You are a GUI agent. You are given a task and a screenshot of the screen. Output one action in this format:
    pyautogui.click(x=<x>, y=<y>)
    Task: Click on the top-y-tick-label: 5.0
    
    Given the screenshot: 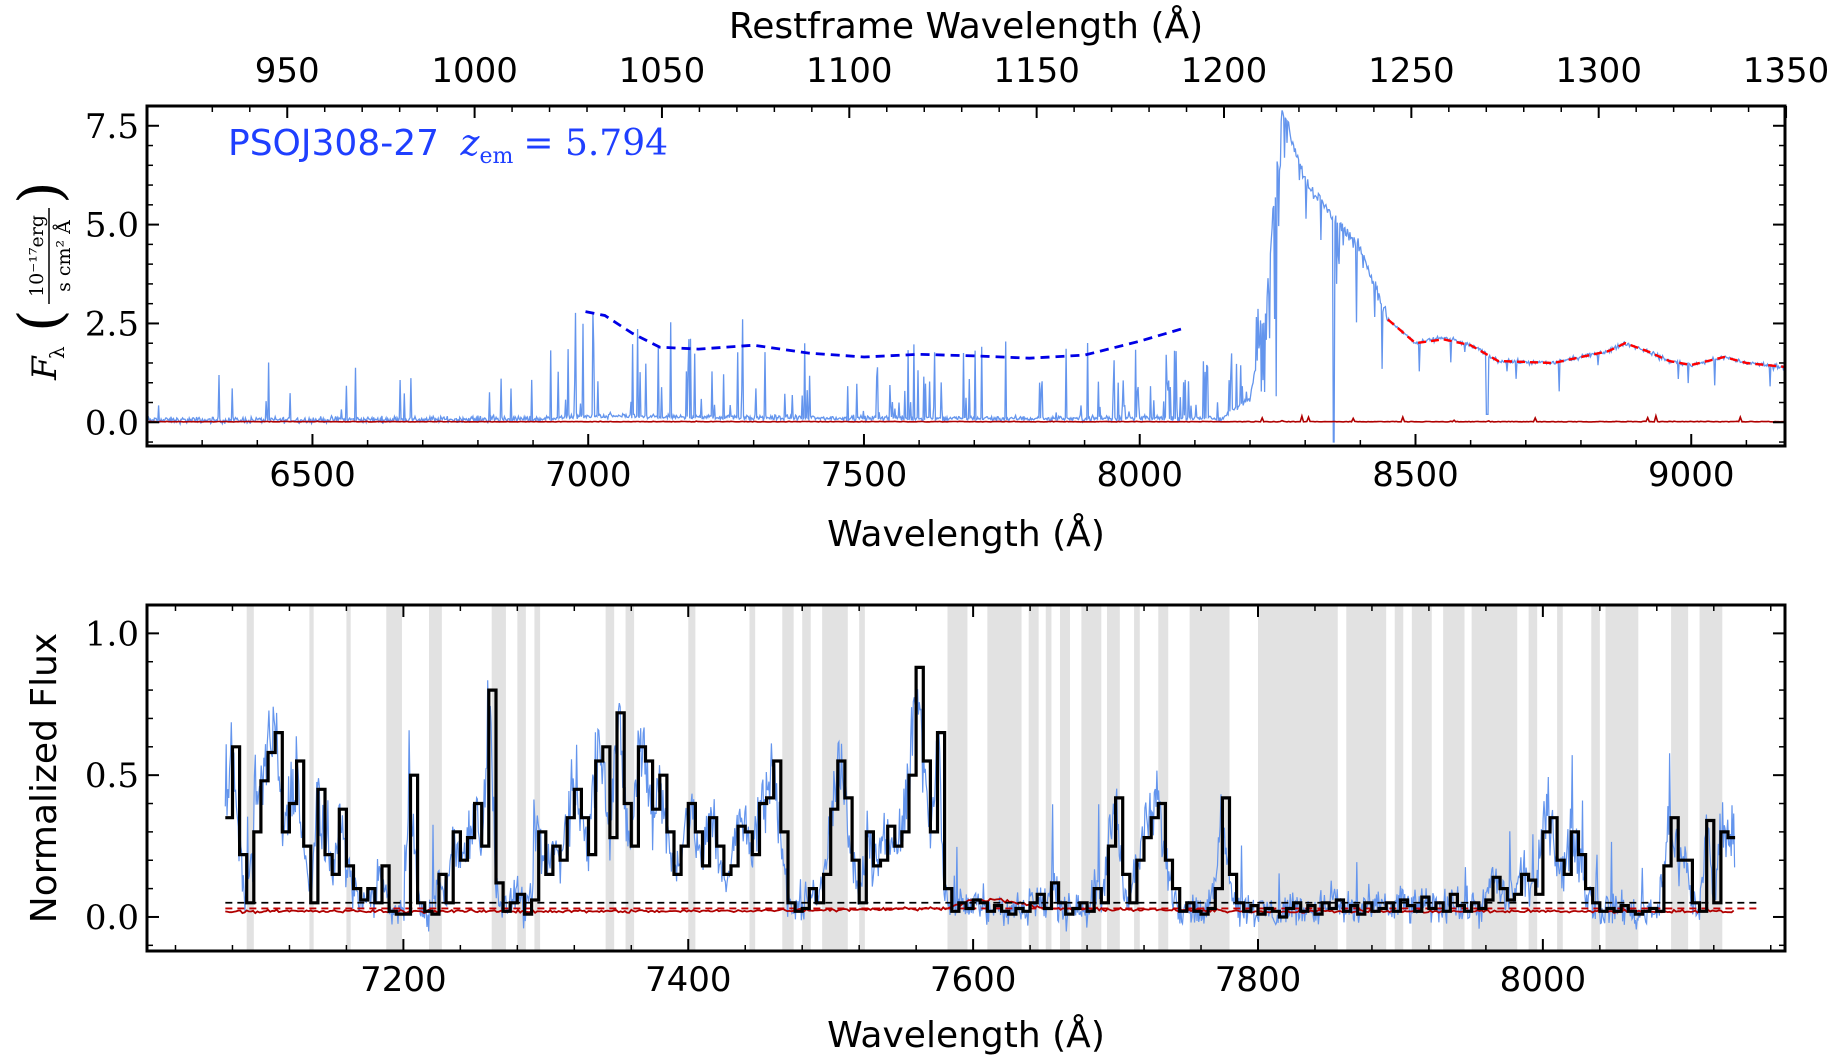 What is the action you would take?
    pyautogui.click(x=112, y=226)
    